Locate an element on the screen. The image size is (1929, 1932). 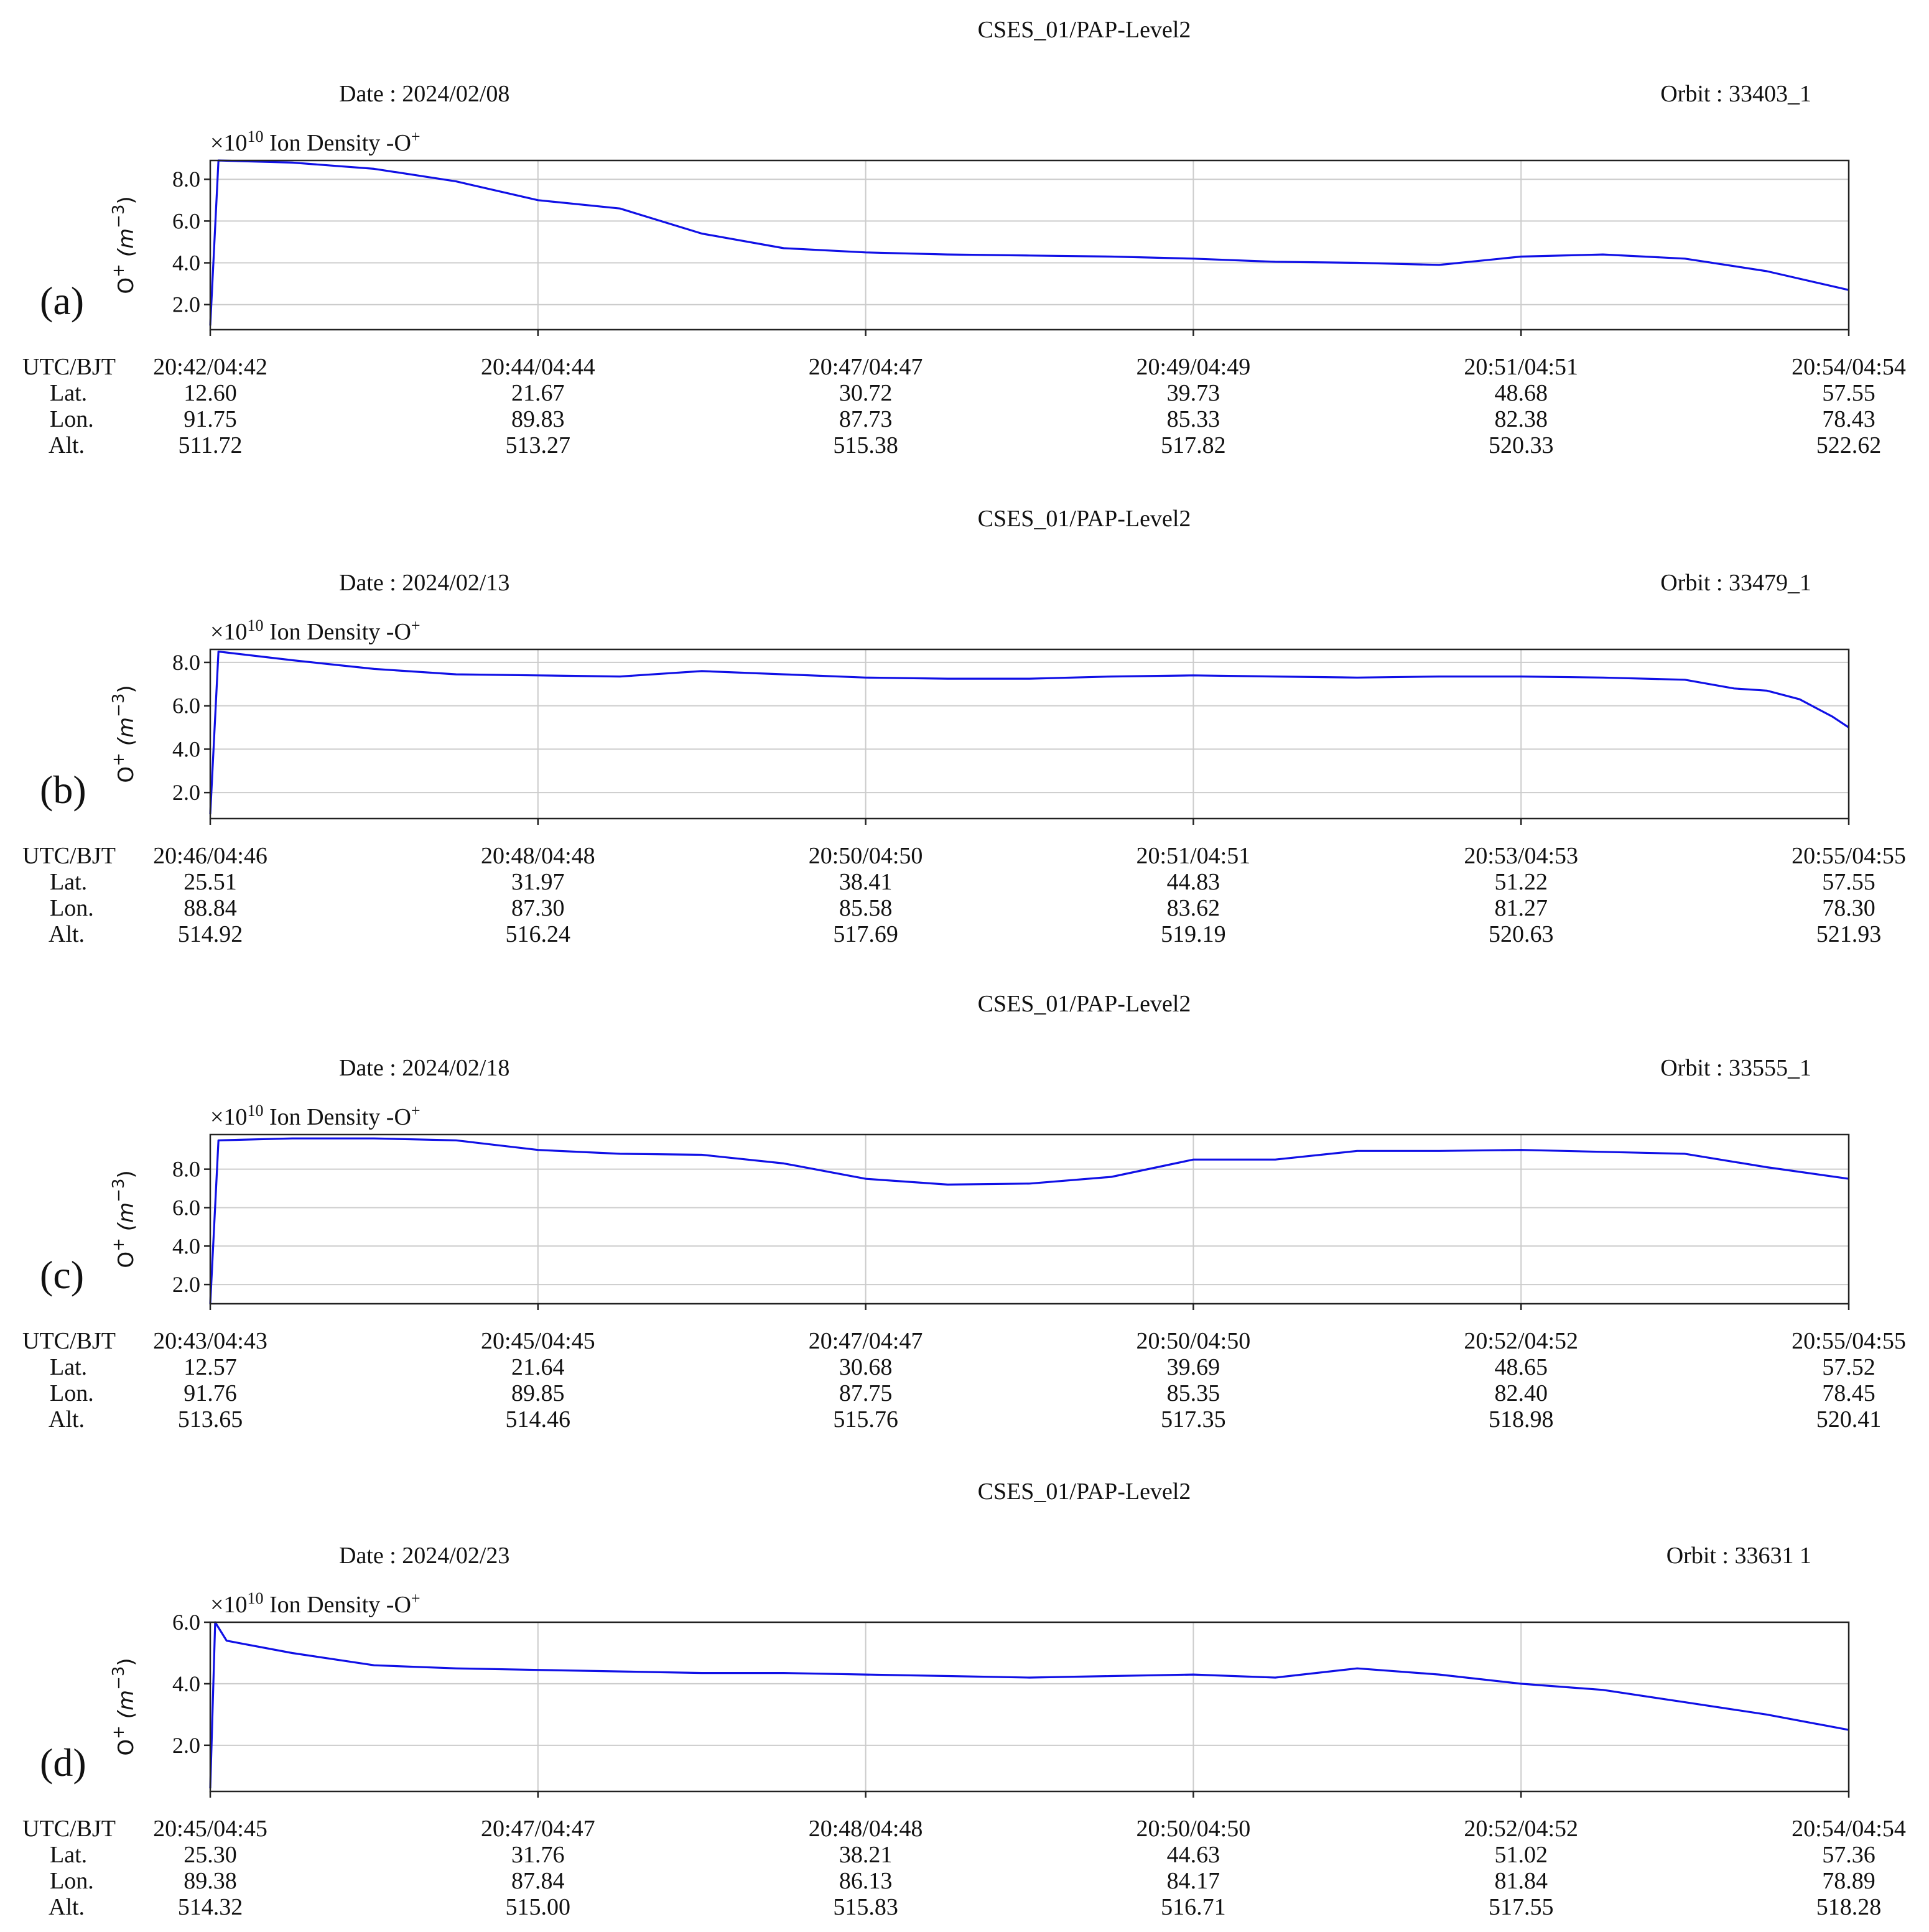
y-tick-label: 8.0 is located at coordinates (186, 662).